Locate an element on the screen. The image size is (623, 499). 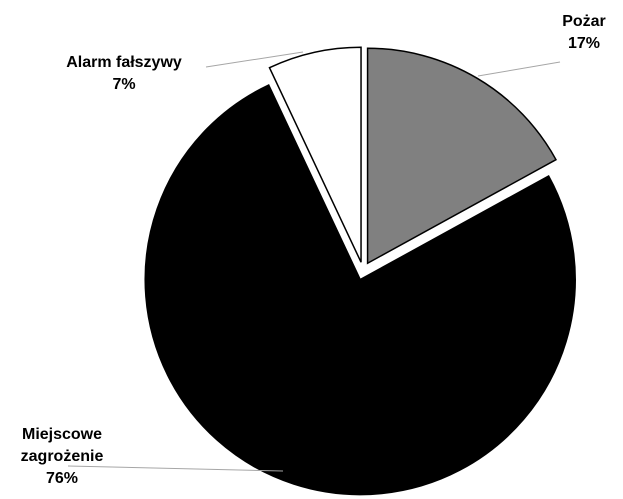
data-label-category: Pożar is located at coordinates (584, 21).